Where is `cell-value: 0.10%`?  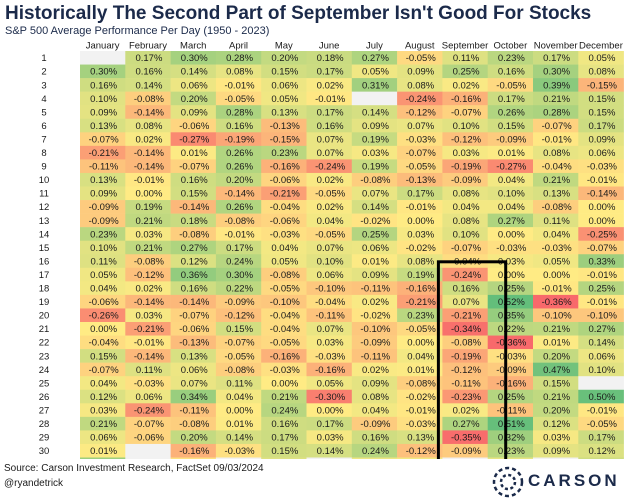
cell-value: 0.10% is located at coordinates (103, 99).